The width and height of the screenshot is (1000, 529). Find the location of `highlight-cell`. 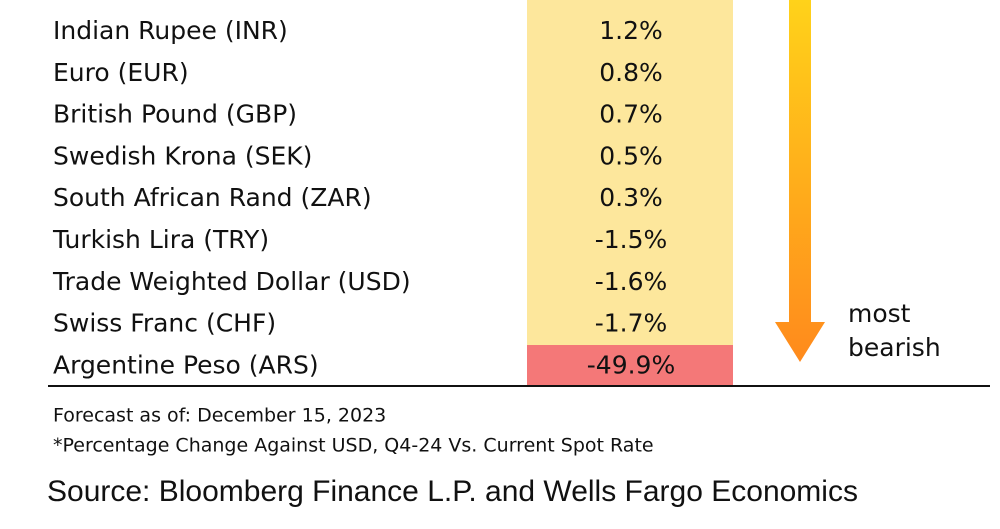

highlight-cell is located at coordinates (630, 365).